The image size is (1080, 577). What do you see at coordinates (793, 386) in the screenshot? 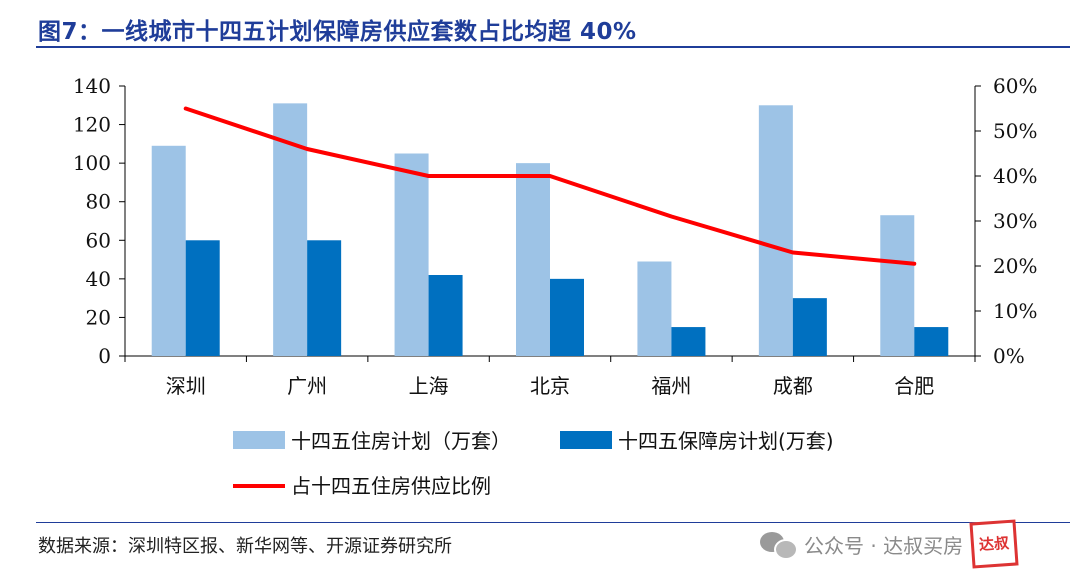
I see `x-tick-label: 成都` at bounding box center [793, 386].